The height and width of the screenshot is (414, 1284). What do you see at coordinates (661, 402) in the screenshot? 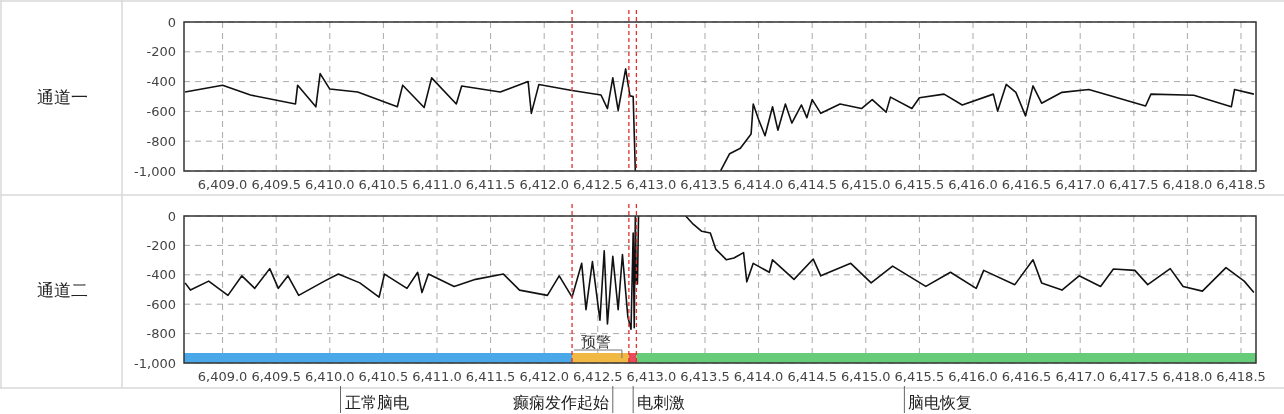
I see `annotation: 电刺激` at bounding box center [661, 402].